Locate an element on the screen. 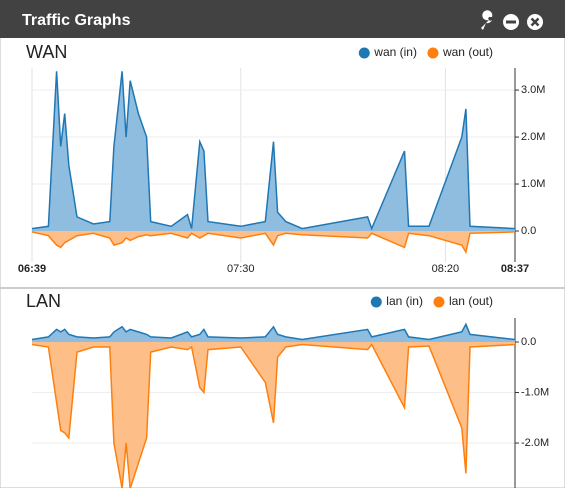 The width and height of the screenshot is (565, 493). wrench-shape is located at coordinates (487, 20).